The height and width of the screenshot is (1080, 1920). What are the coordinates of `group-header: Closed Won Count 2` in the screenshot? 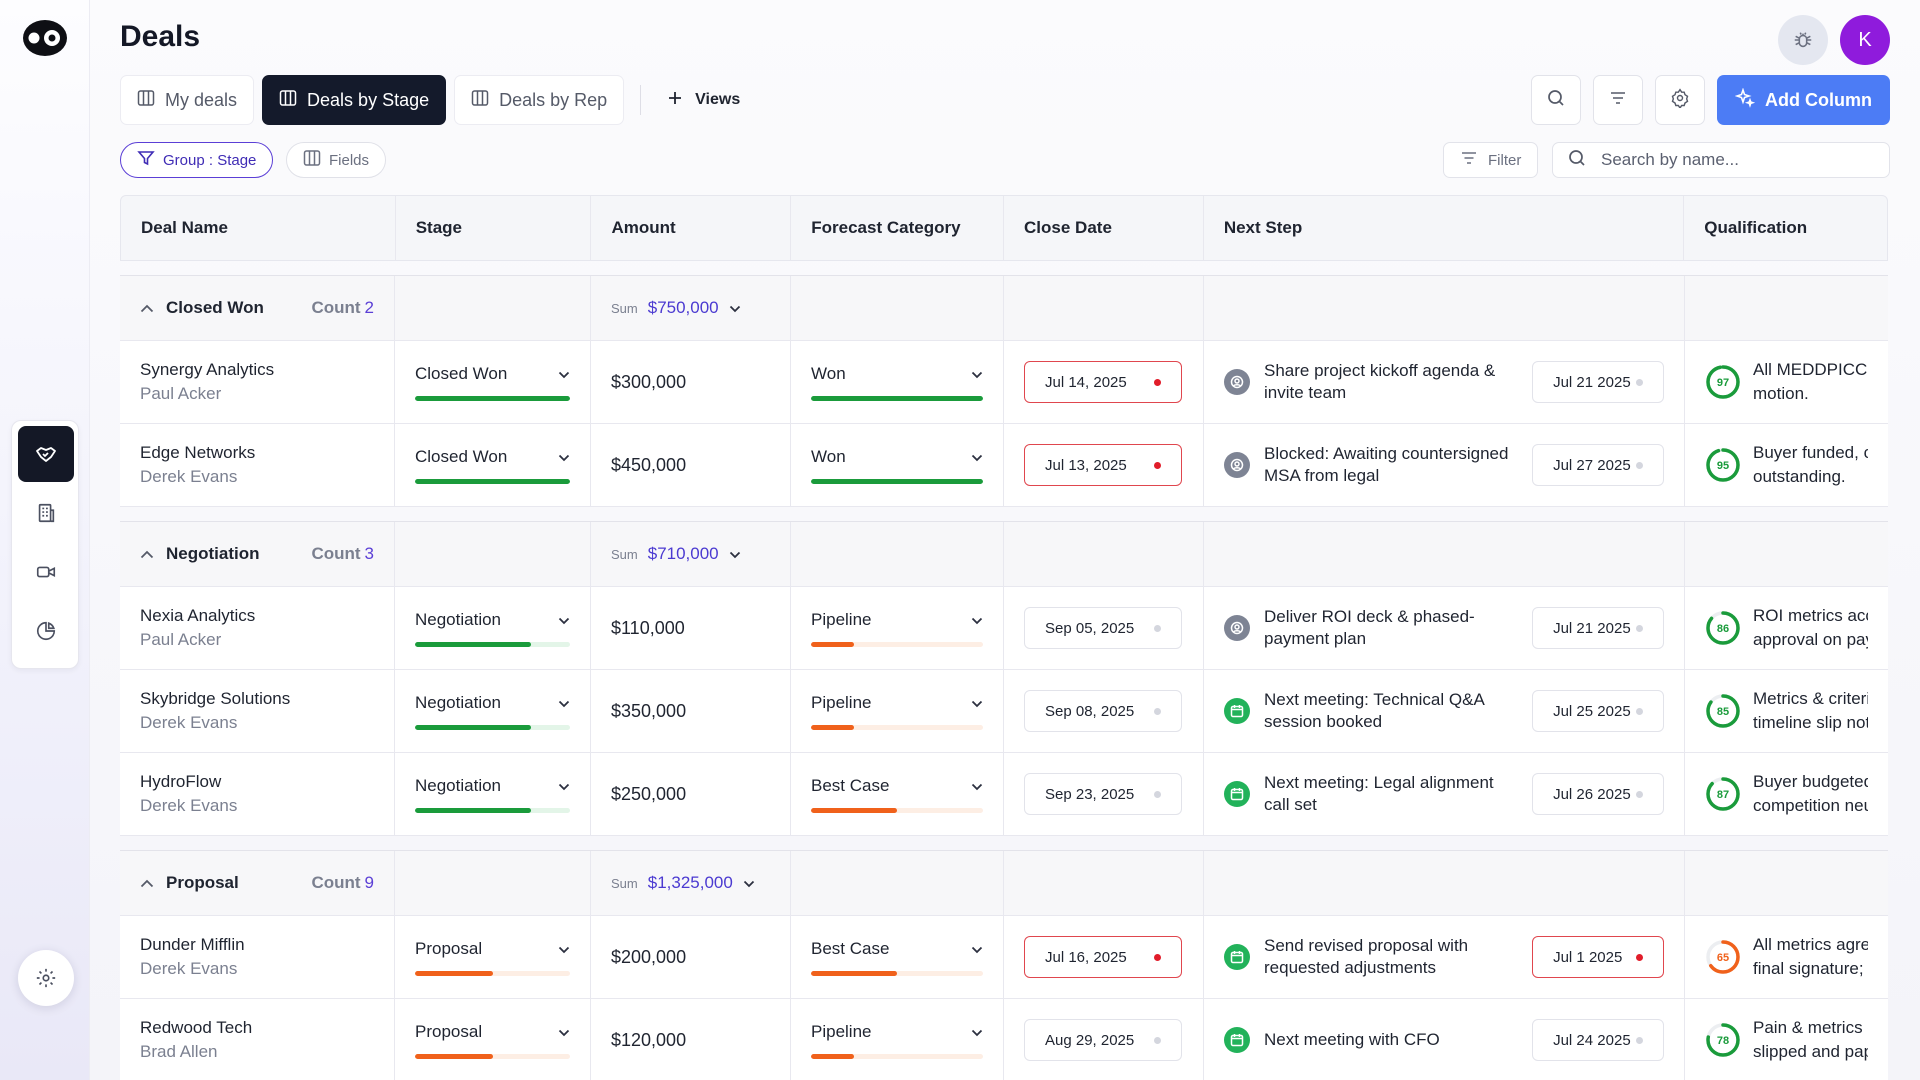 It's located at (257, 308).